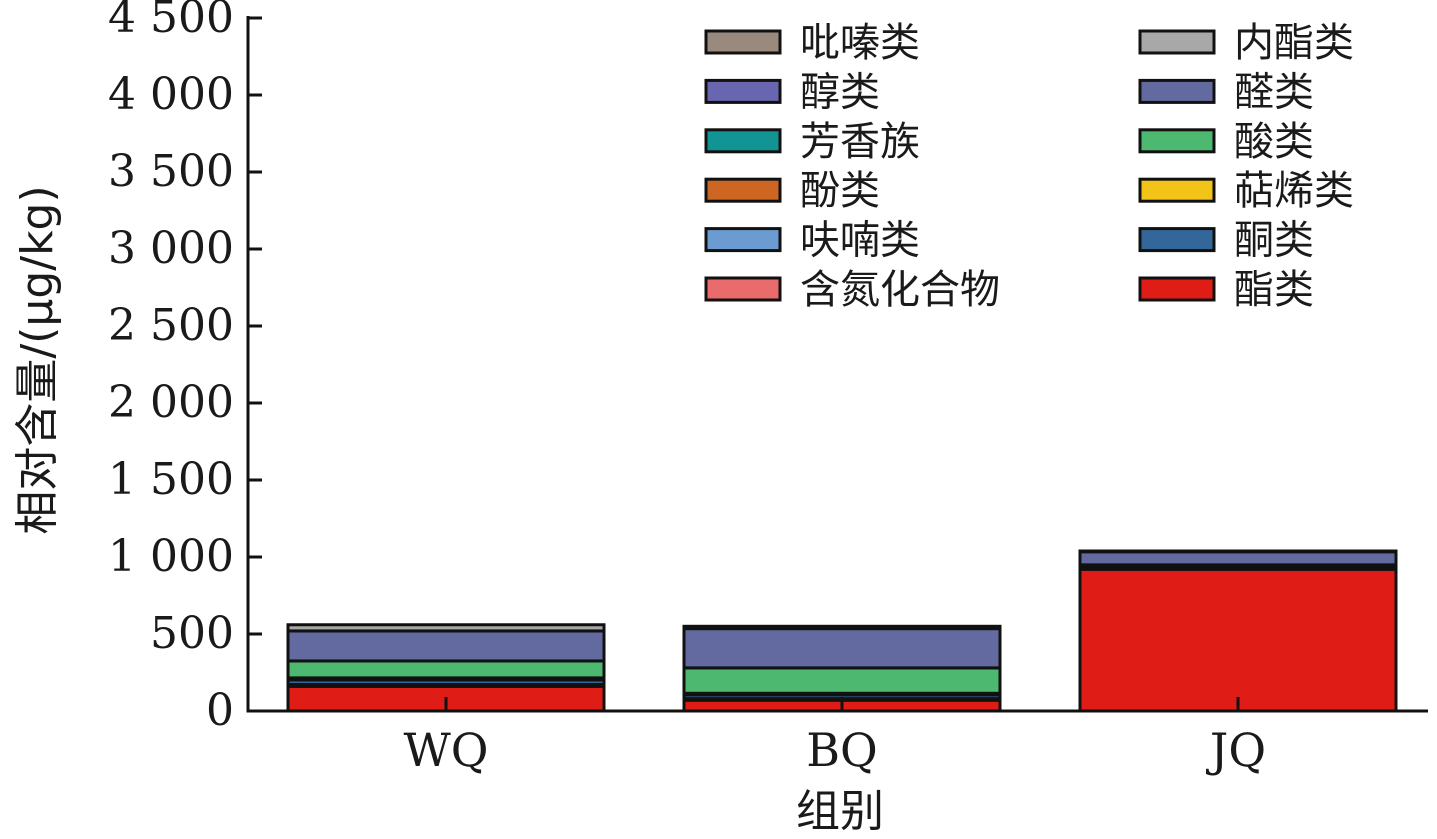 This screenshot has height=839, width=1437. I want to click on y-tick-label: 4 500, so click(171, 21).